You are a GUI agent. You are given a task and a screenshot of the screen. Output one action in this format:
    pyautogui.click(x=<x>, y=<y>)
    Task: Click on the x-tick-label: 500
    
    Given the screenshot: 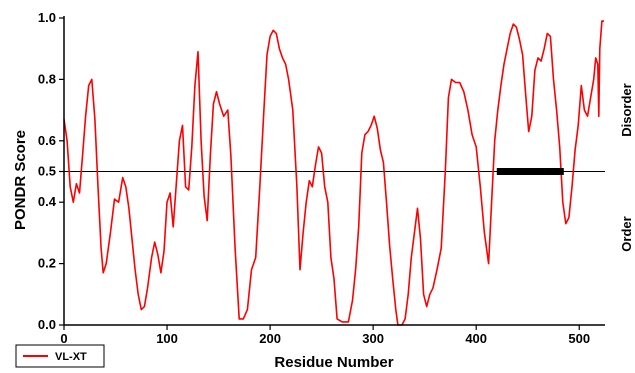 What is the action you would take?
    pyautogui.click(x=579, y=338)
    